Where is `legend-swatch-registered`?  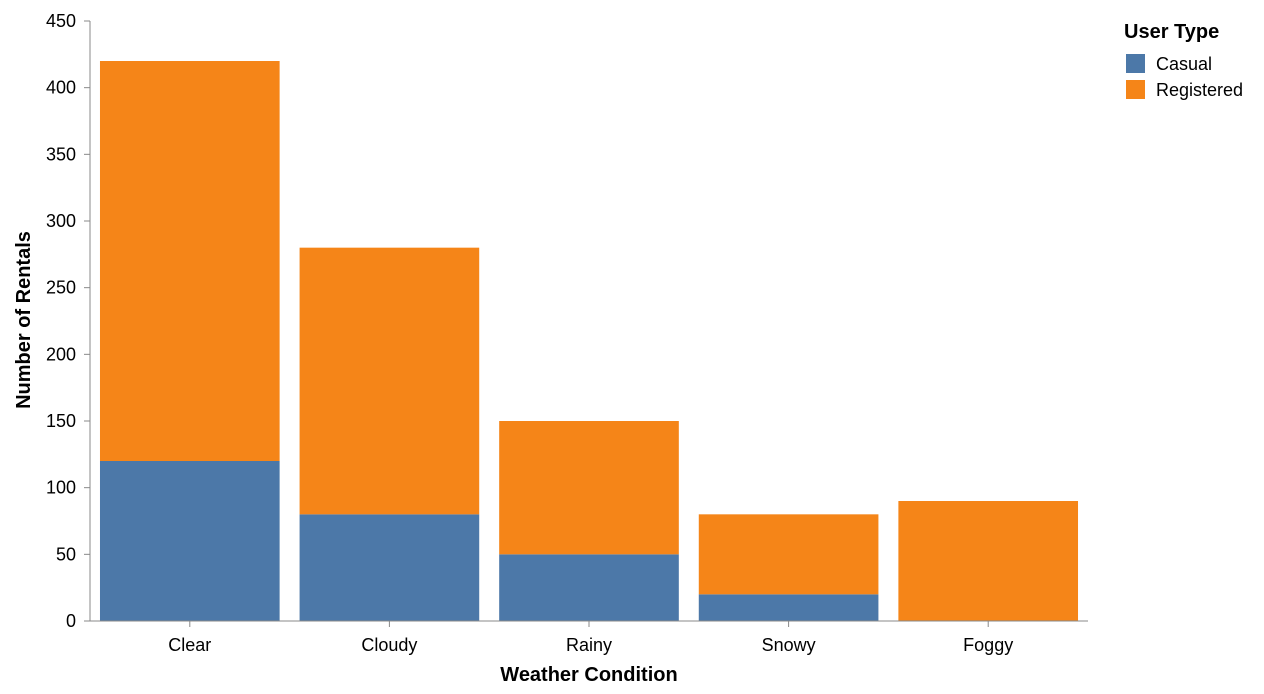 legend-swatch-registered is located at coordinates (1135, 89).